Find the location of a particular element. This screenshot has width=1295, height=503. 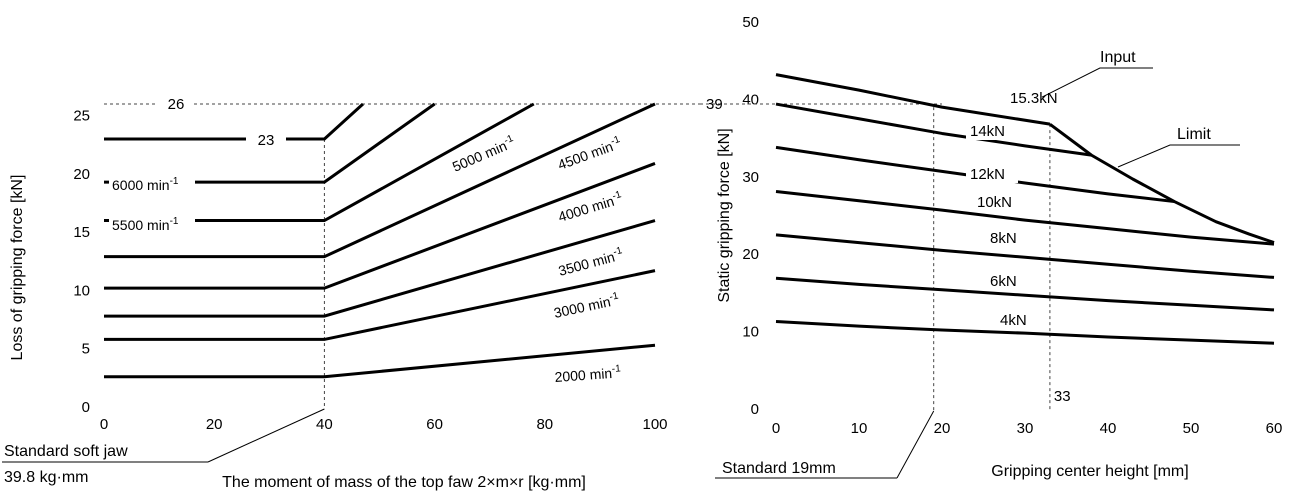

label-4000-group: 4000 min-1 is located at coordinates (597, 206).